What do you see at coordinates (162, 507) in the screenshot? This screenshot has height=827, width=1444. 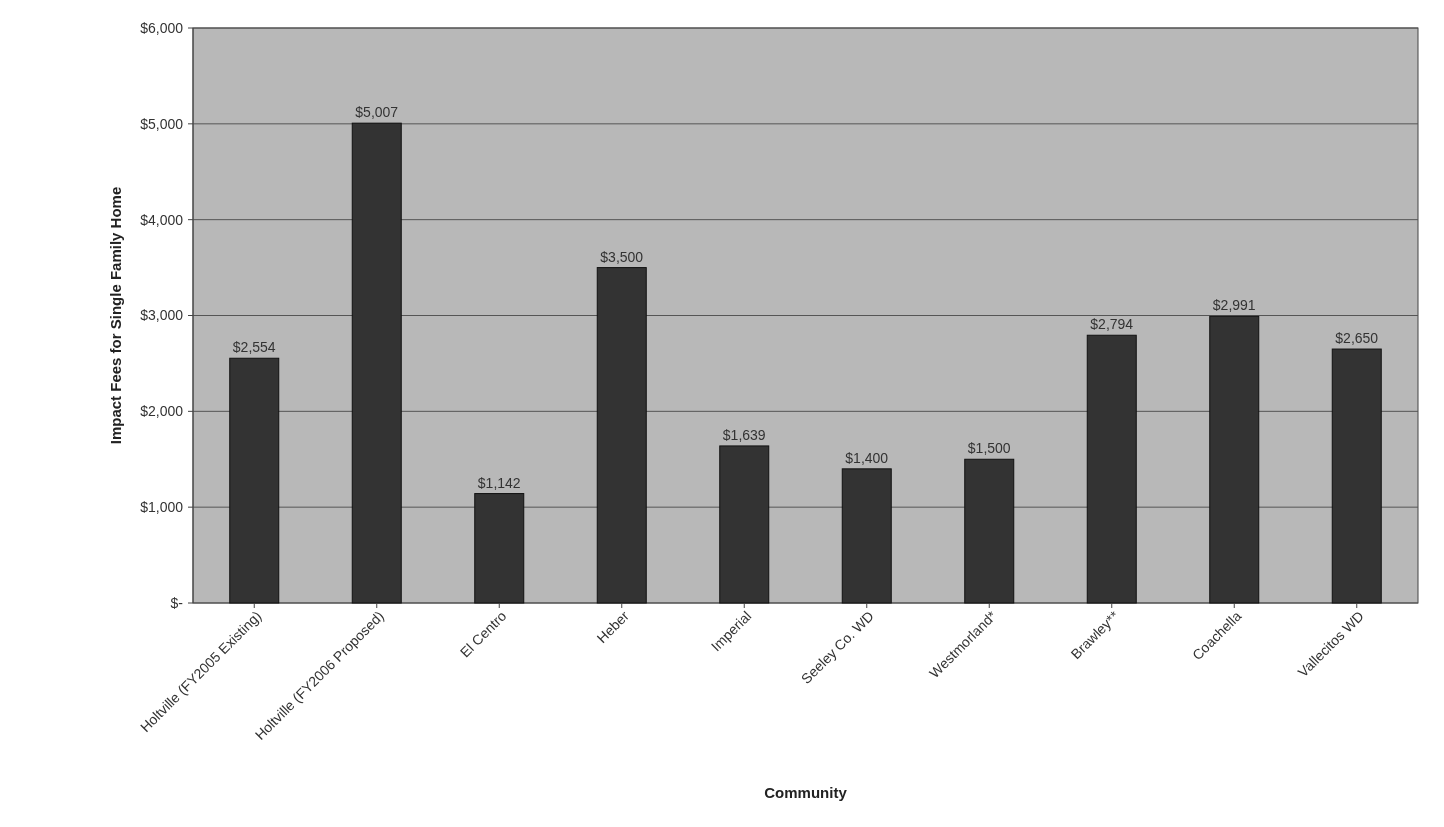 I see `y-tick-label: $1,000` at bounding box center [162, 507].